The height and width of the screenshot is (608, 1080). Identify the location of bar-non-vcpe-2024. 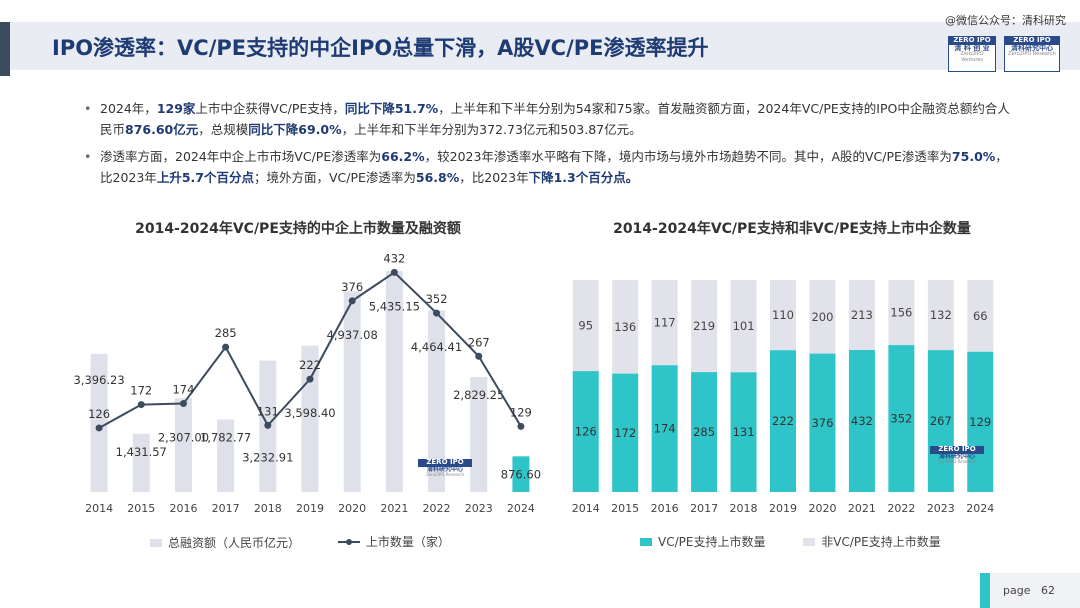
(980, 316).